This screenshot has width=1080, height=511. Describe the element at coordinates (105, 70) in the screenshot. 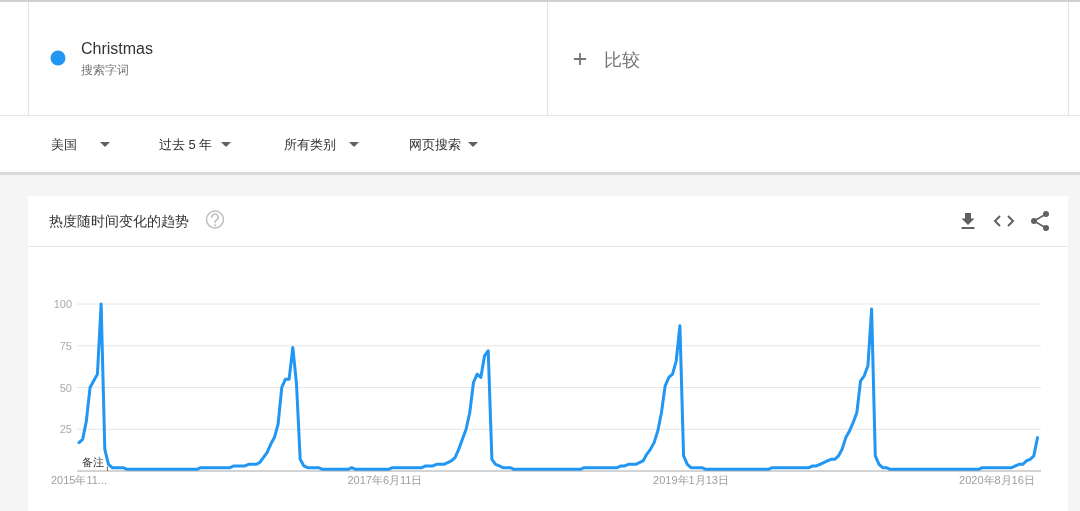

I see `annotation: 搜索字词` at that location.